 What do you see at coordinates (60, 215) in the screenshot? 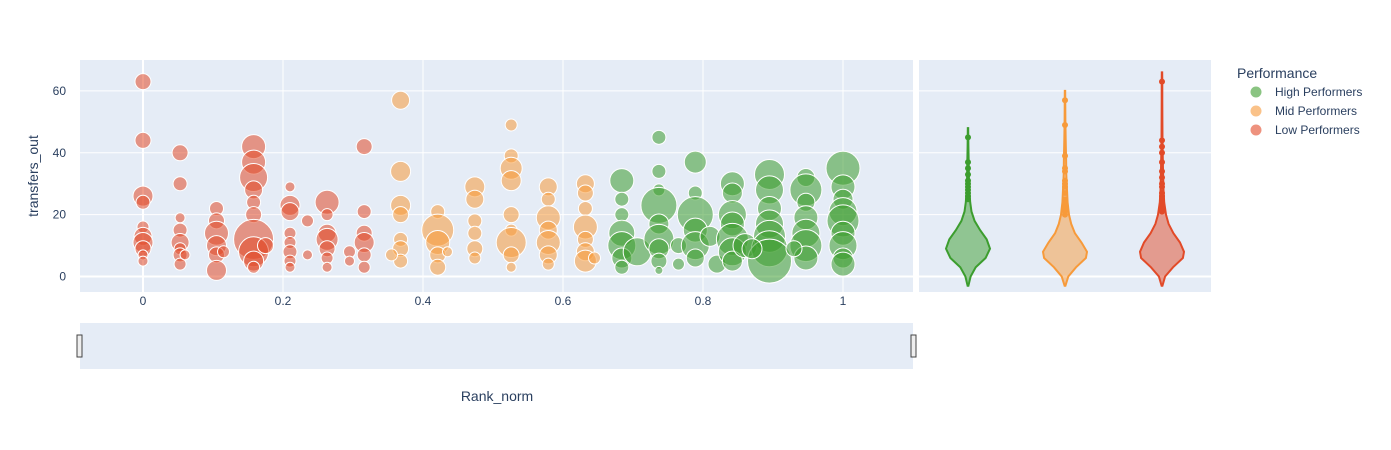
I see `y-tick-label: 20` at bounding box center [60, 215].